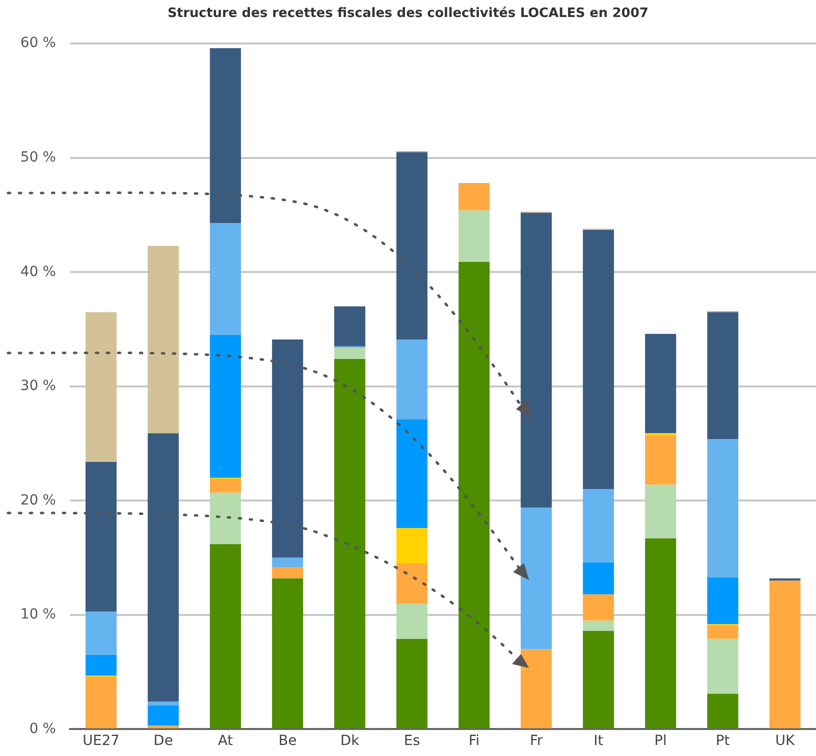 The width and height of the screenshot is (816, 756). I want to click on y-tick-label: 60 %, so click(38, 43).